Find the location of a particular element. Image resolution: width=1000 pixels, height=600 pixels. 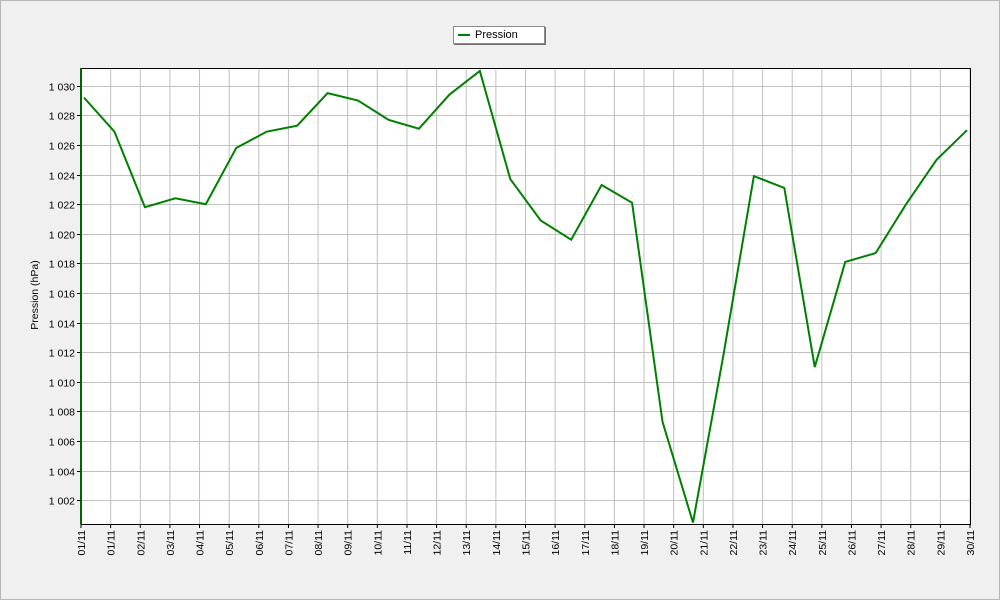

x-tick-label: 11/11 is located at coordinates (408, 542).